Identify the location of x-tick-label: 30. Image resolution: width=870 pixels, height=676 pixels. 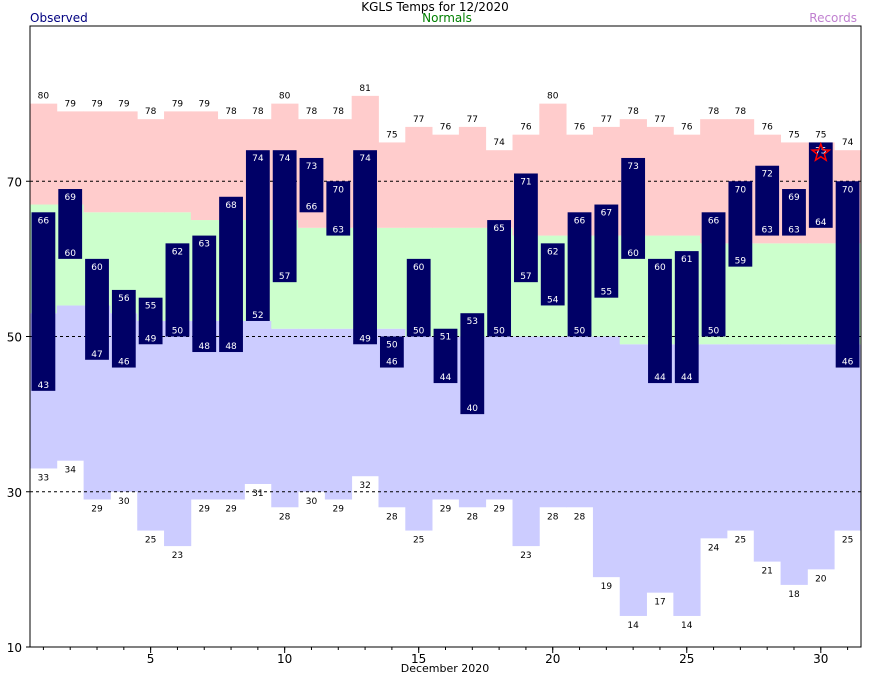
(820, 659).